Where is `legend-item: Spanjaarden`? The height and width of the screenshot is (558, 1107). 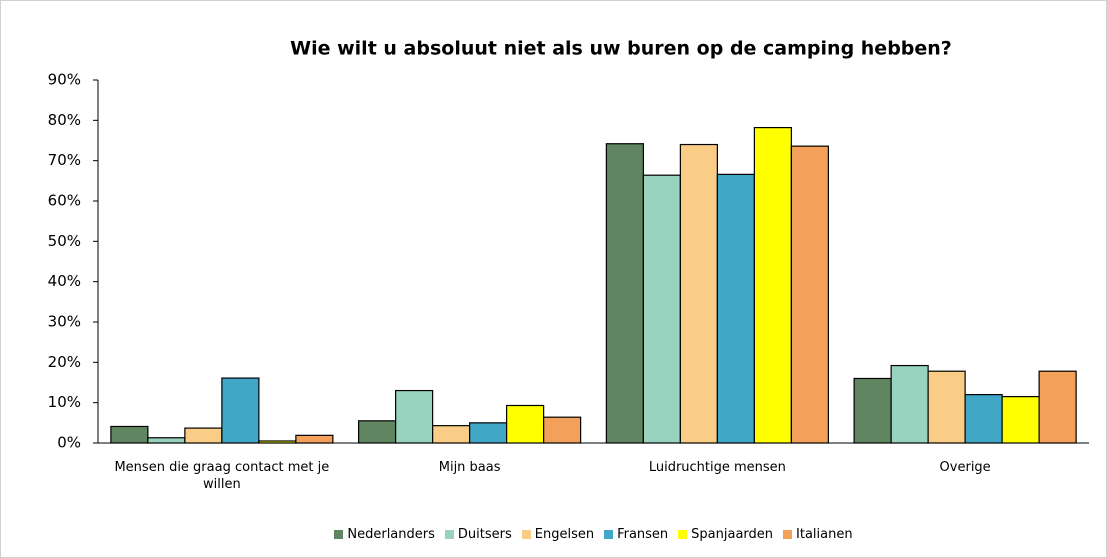 legend-item: Spanjaarden is located at coordinates (725, 534).